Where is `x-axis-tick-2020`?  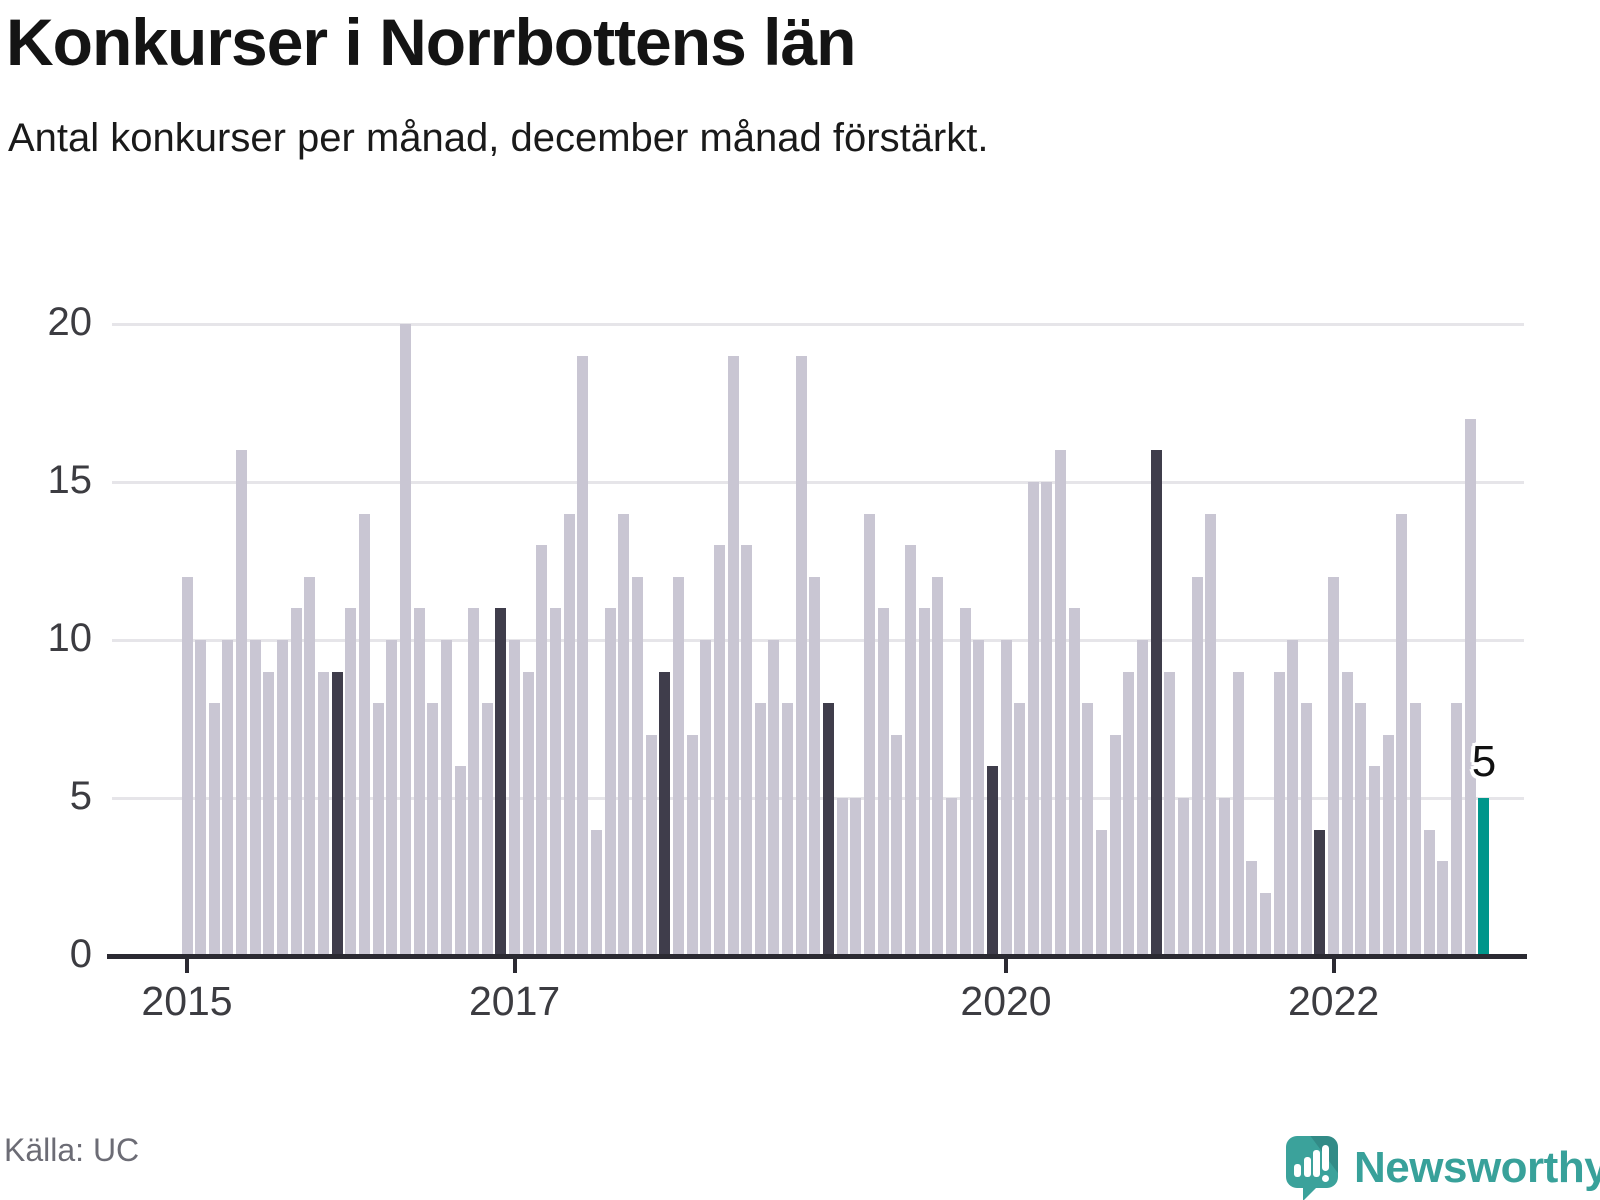
x-axis-tick-2020 is located at coordinates (1006, 966).